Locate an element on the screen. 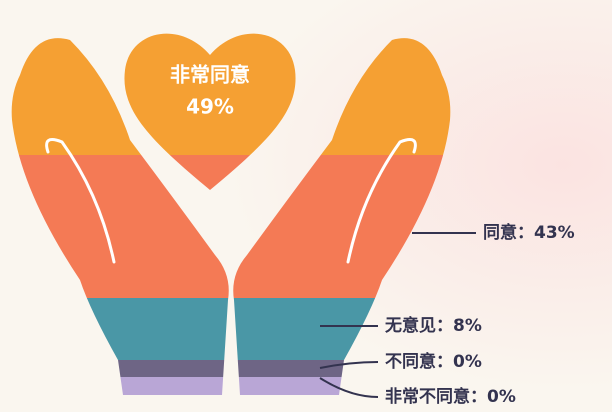  category: 非常不同意 is located at coordinates (427, 396).